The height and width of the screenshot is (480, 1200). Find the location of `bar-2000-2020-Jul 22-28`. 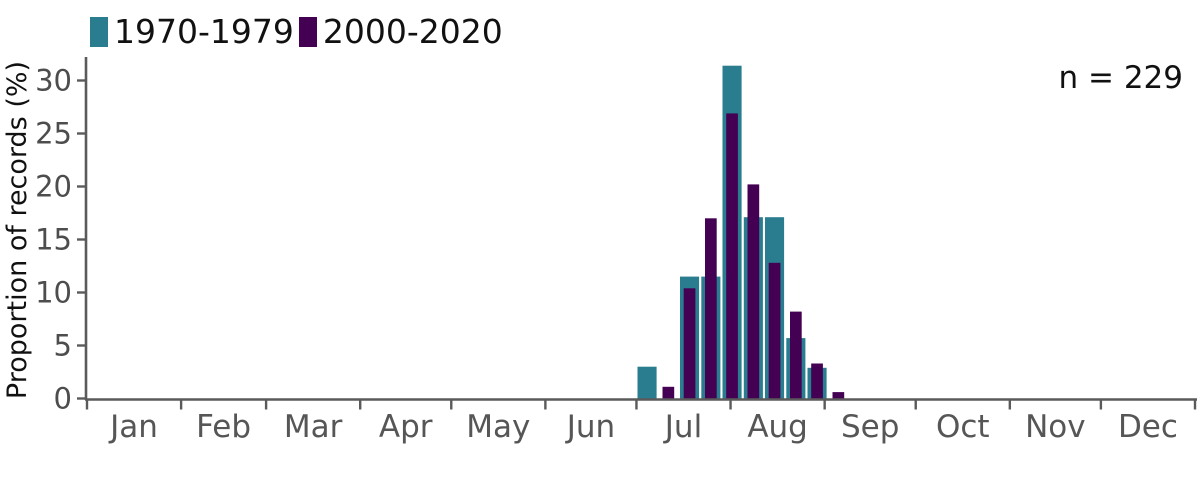

bar-2000-2020-Jul 22-28 is located at coordinates (711, 308).